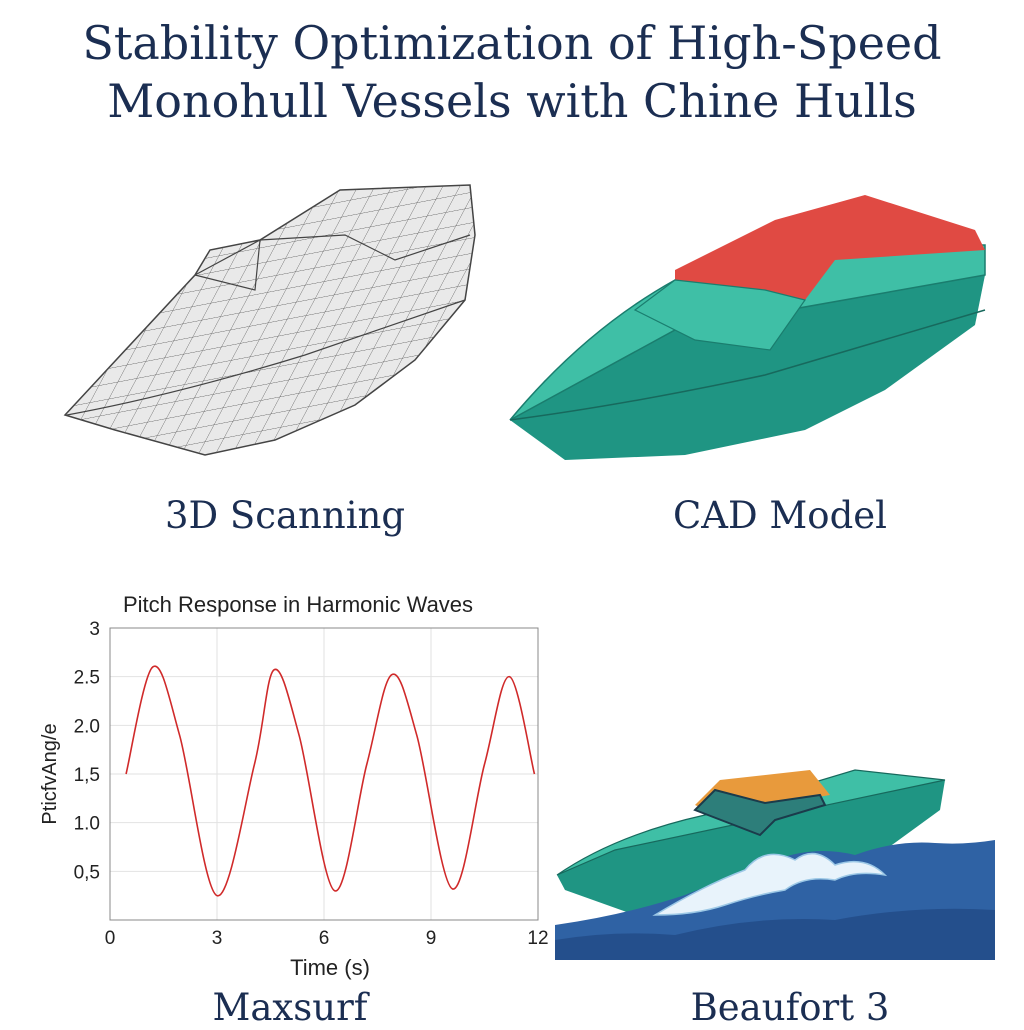 This screenshot has height=1030, width=1024. I want to click on wave-splash, so click(770, 884).